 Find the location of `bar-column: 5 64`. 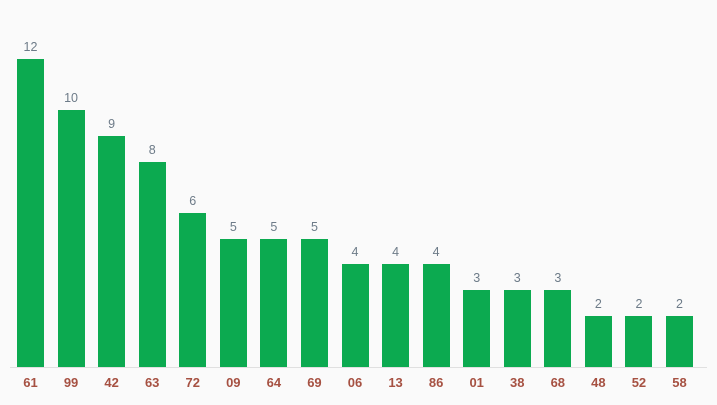

bar-column: 5 64 is located at coordinates (274, 202).